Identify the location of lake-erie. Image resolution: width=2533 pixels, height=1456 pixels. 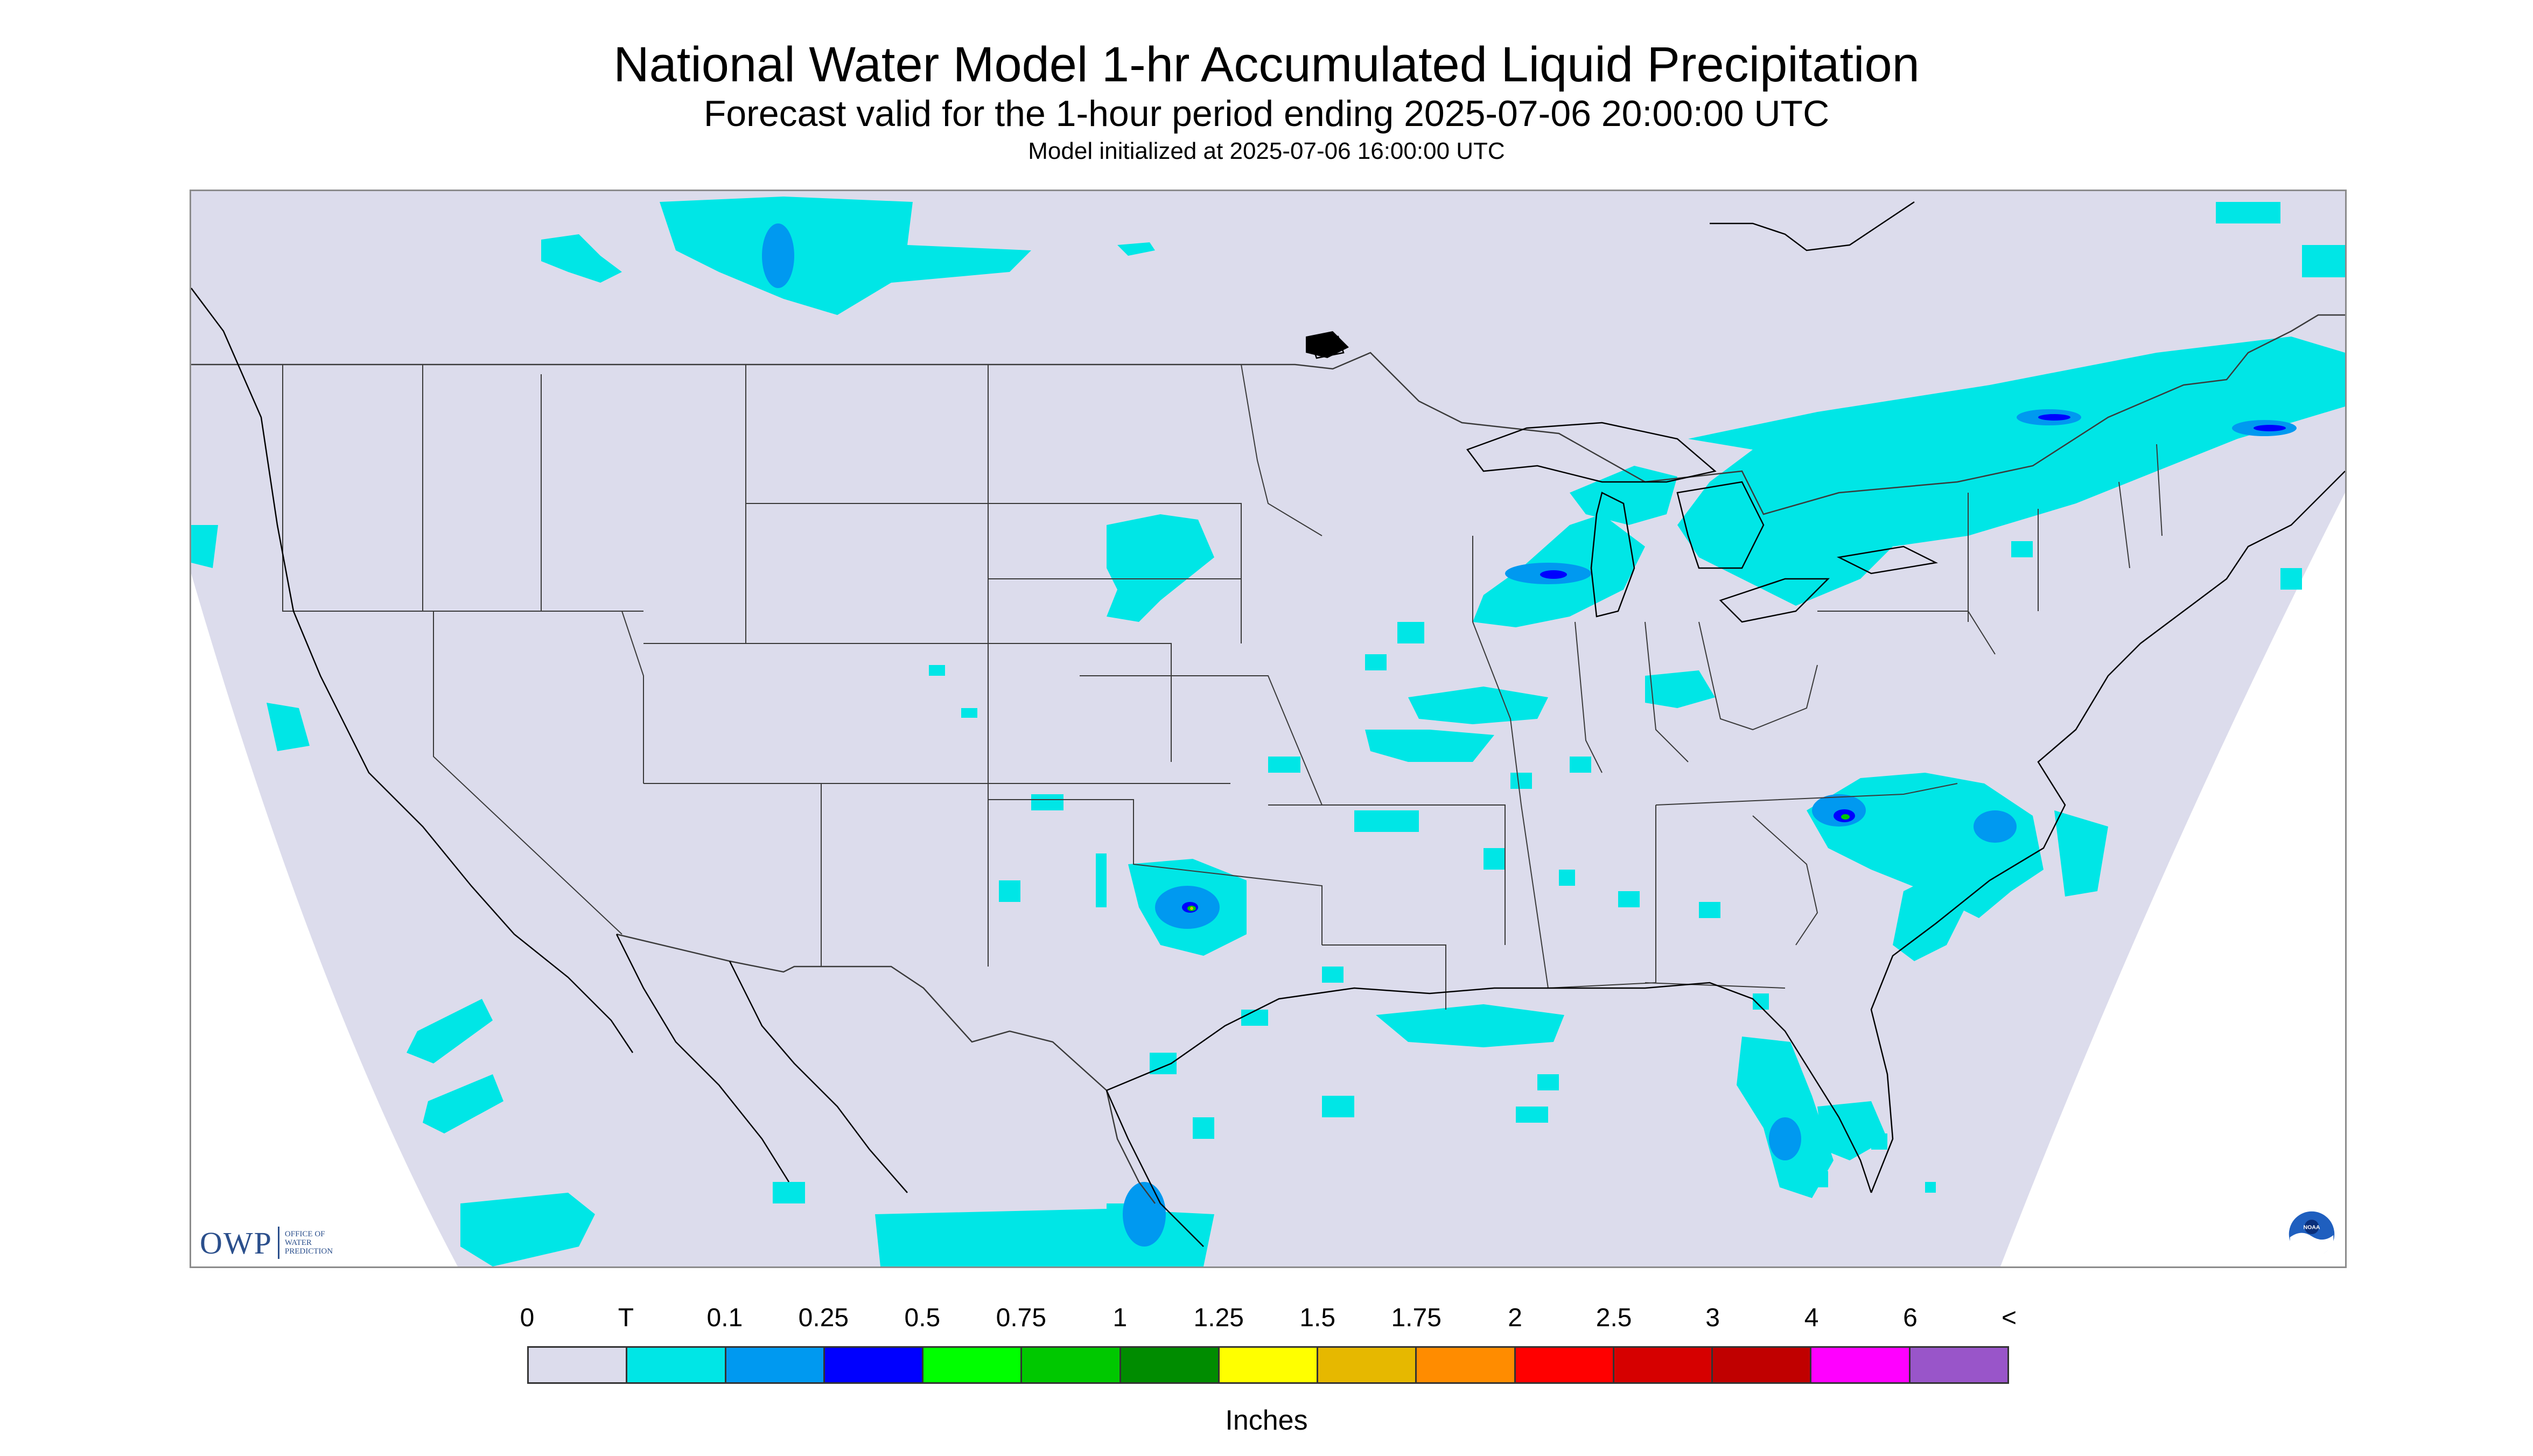
(1775, 600).